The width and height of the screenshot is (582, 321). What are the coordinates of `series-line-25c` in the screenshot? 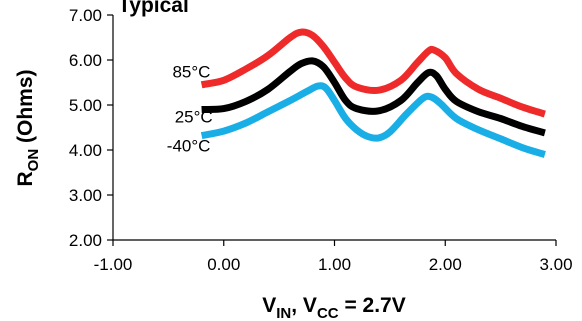 It's located at (373, 97).